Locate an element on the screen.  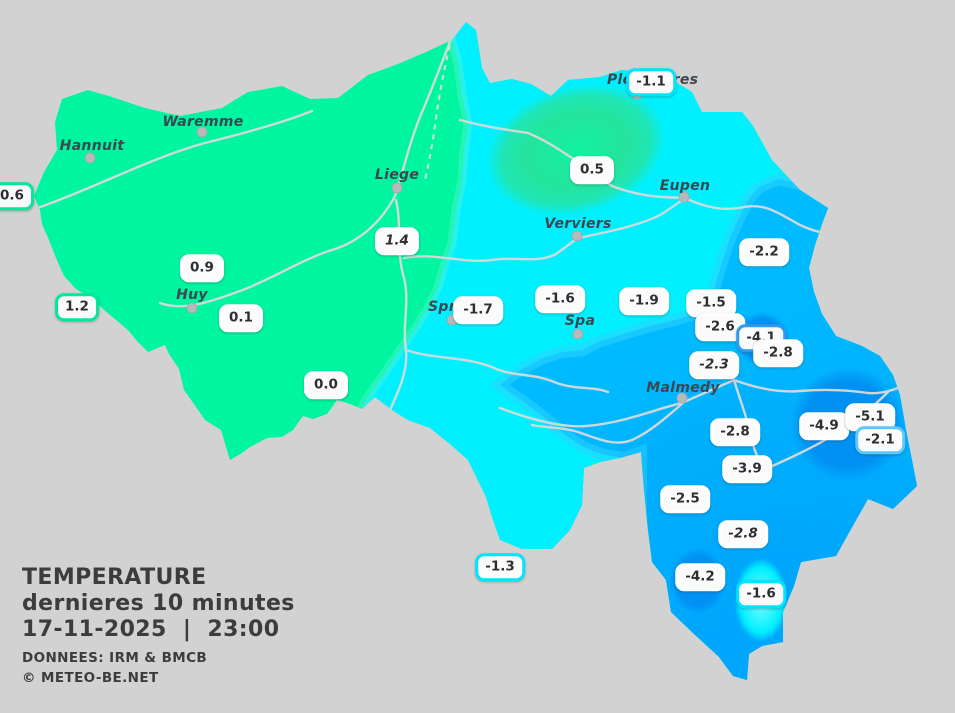
temp-label: -3.9 is located at coordinates (747, 469).